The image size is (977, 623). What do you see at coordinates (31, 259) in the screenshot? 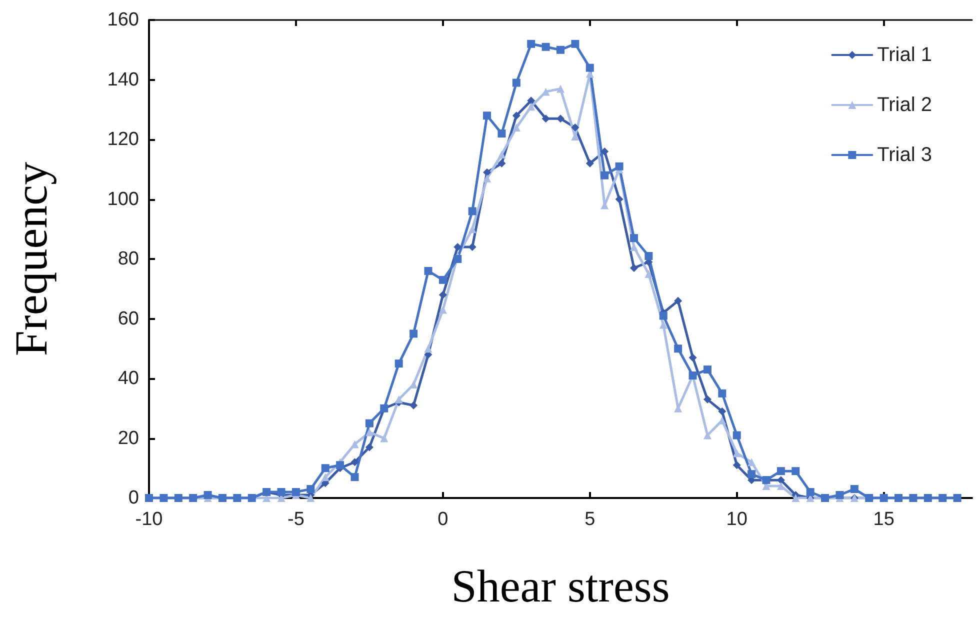
I see `y-axis-title: Frequency` at bounding box center [31, 259].